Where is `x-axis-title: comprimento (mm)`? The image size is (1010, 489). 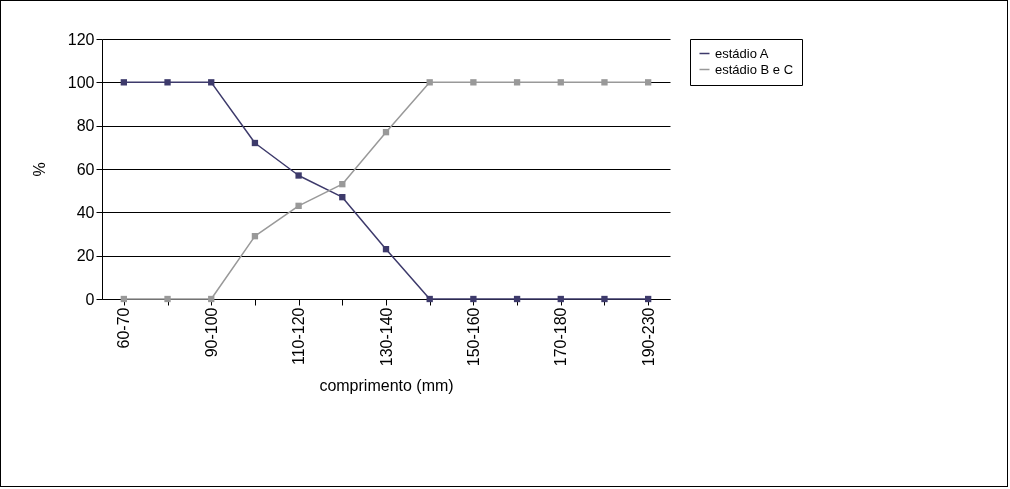 x-axis-title: comprimento (mm) is located at coordinates (386, 386).